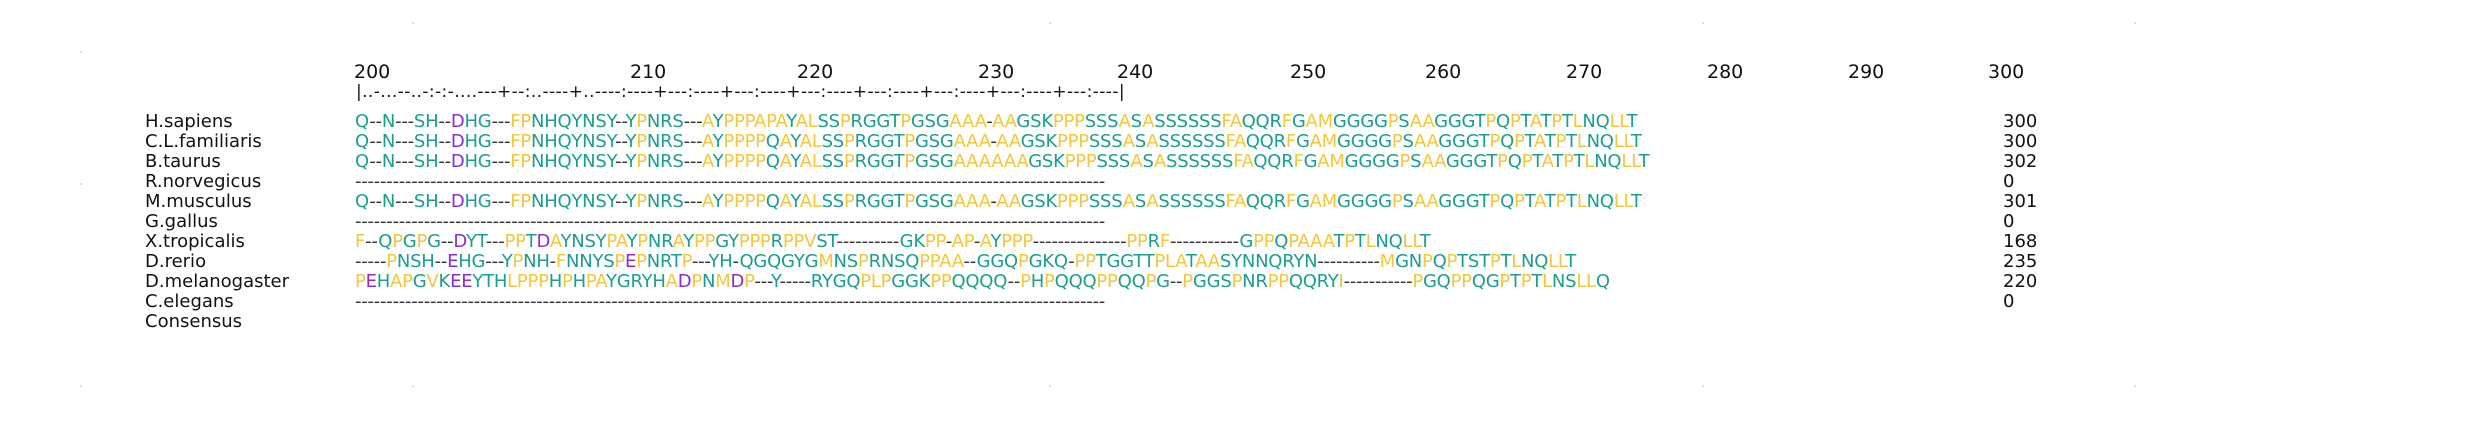 This screenshot has height=432, width=2466. I want to click on species-name: B.taurus, so click(183, 161).